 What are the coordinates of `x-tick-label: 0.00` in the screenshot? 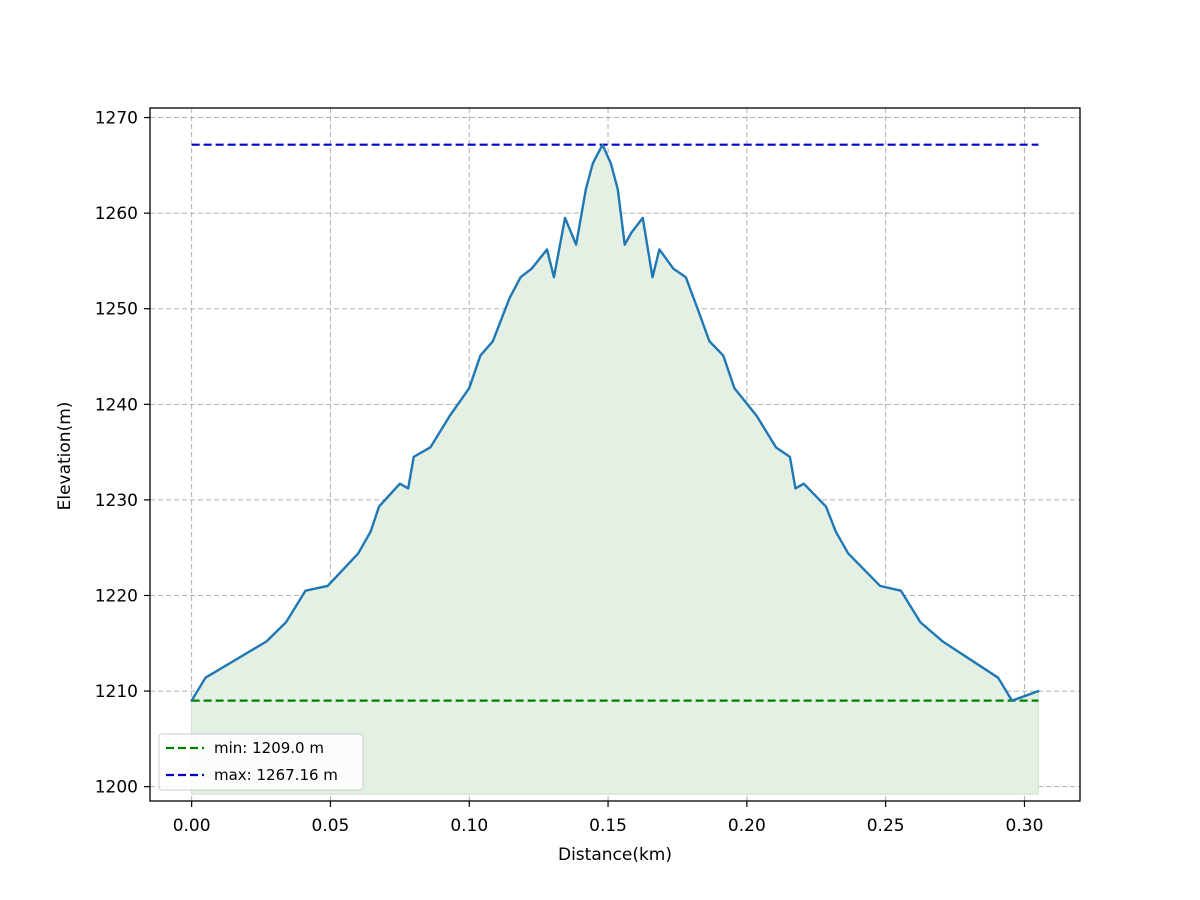 It's located at (192, 826).